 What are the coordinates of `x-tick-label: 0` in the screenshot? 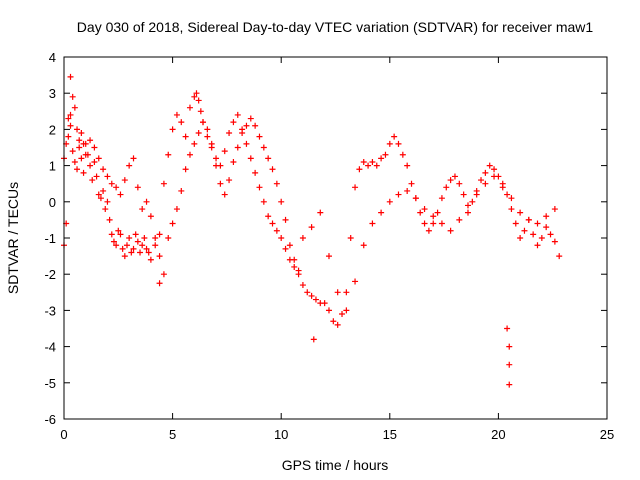 It's located at (63, 434).